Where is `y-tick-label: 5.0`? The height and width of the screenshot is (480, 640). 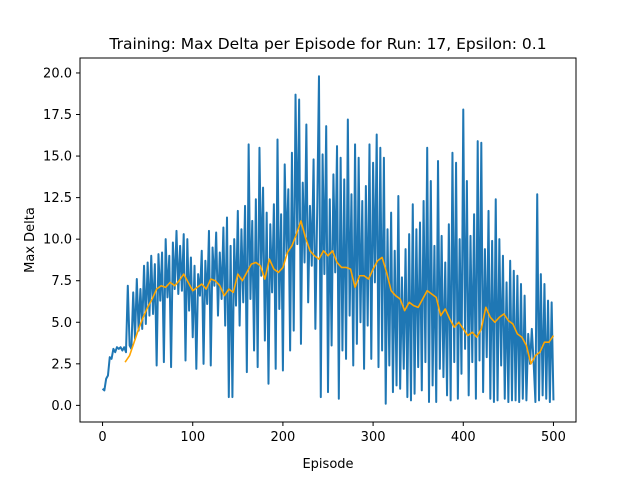 y-tick-label: 5.0 is located at coordinates (61, 323).